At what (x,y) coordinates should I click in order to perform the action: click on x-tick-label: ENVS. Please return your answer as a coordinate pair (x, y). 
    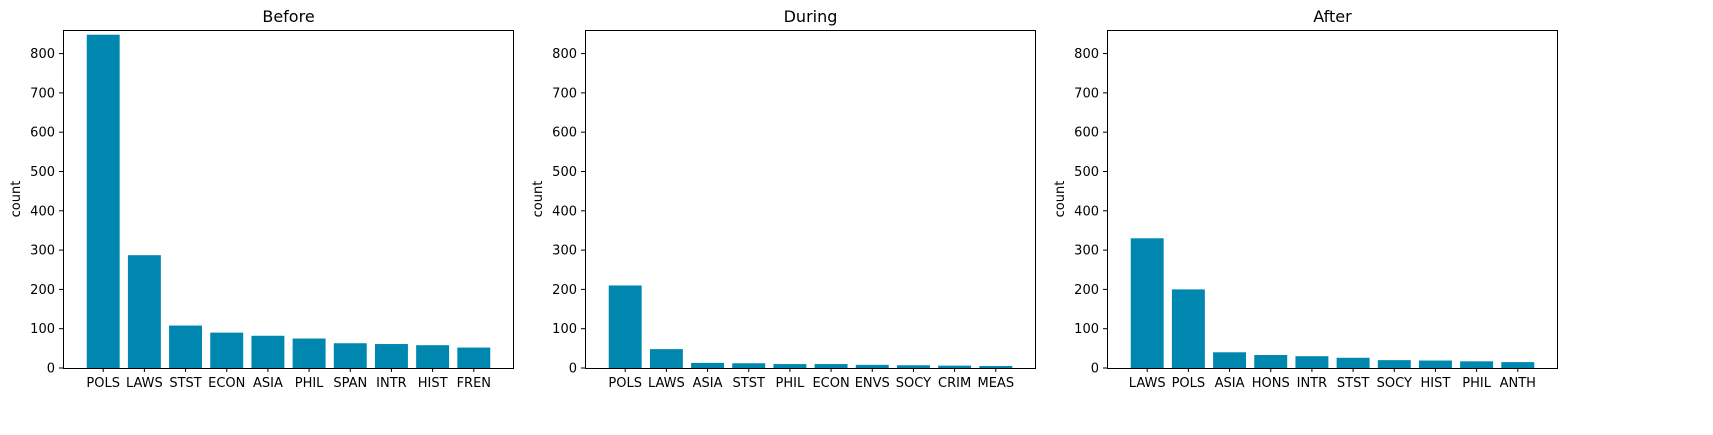
    Looking at the image, I should click on (872, 383).